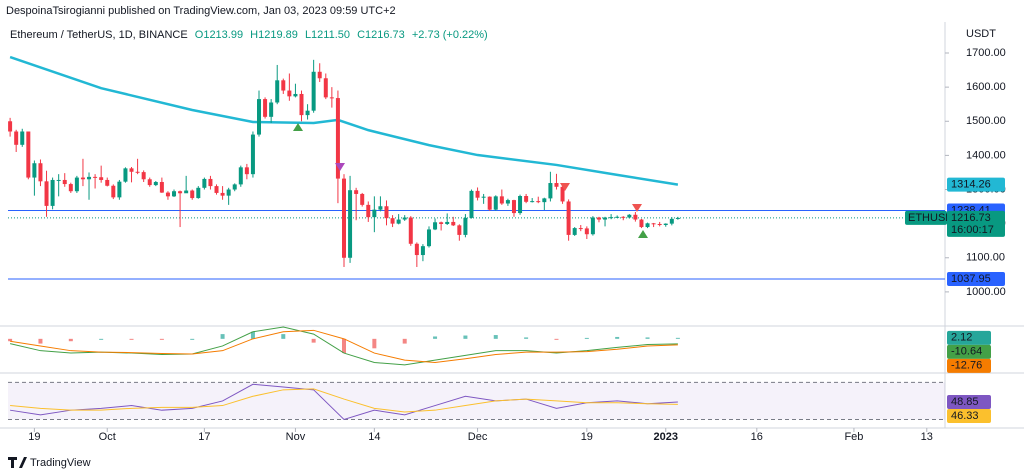 This screenshot has height=476, width=1024. Describe the element at coordinates (981, 34) in the screenshot. I see `axis-unit: USDT` at that location.